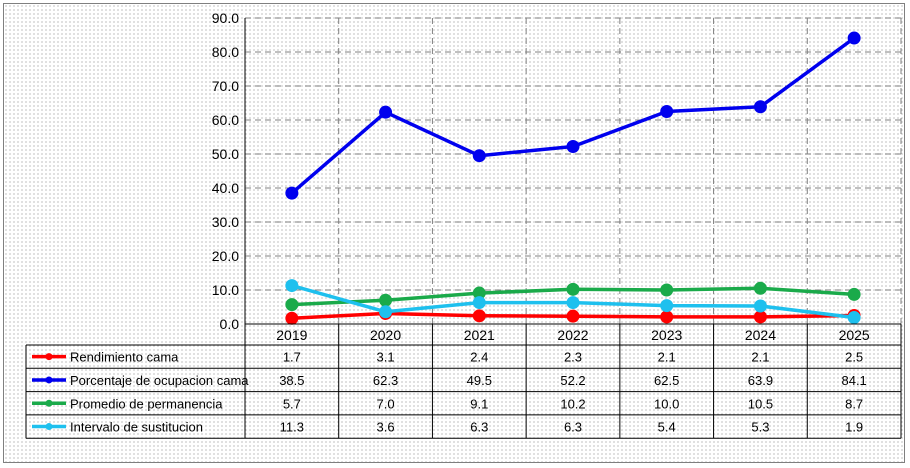 The height and width of the screenshot is (468, 910). I want to click on y-tick-label: 80.0, so click(225, 52).